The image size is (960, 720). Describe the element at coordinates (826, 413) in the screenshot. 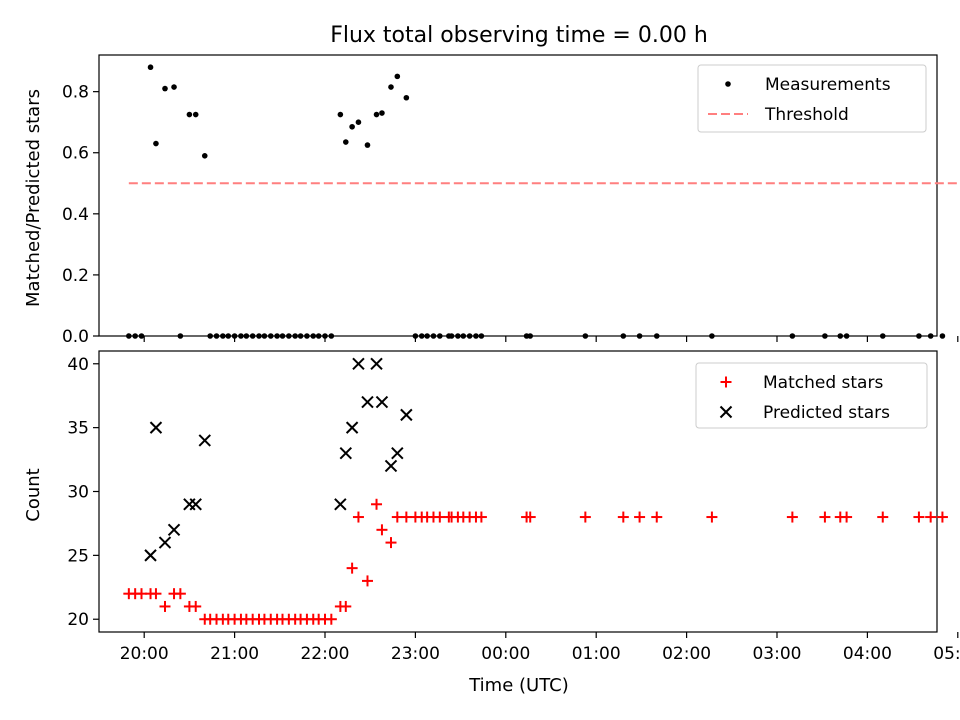

I see `legend-label: Predicted stars` at that location.